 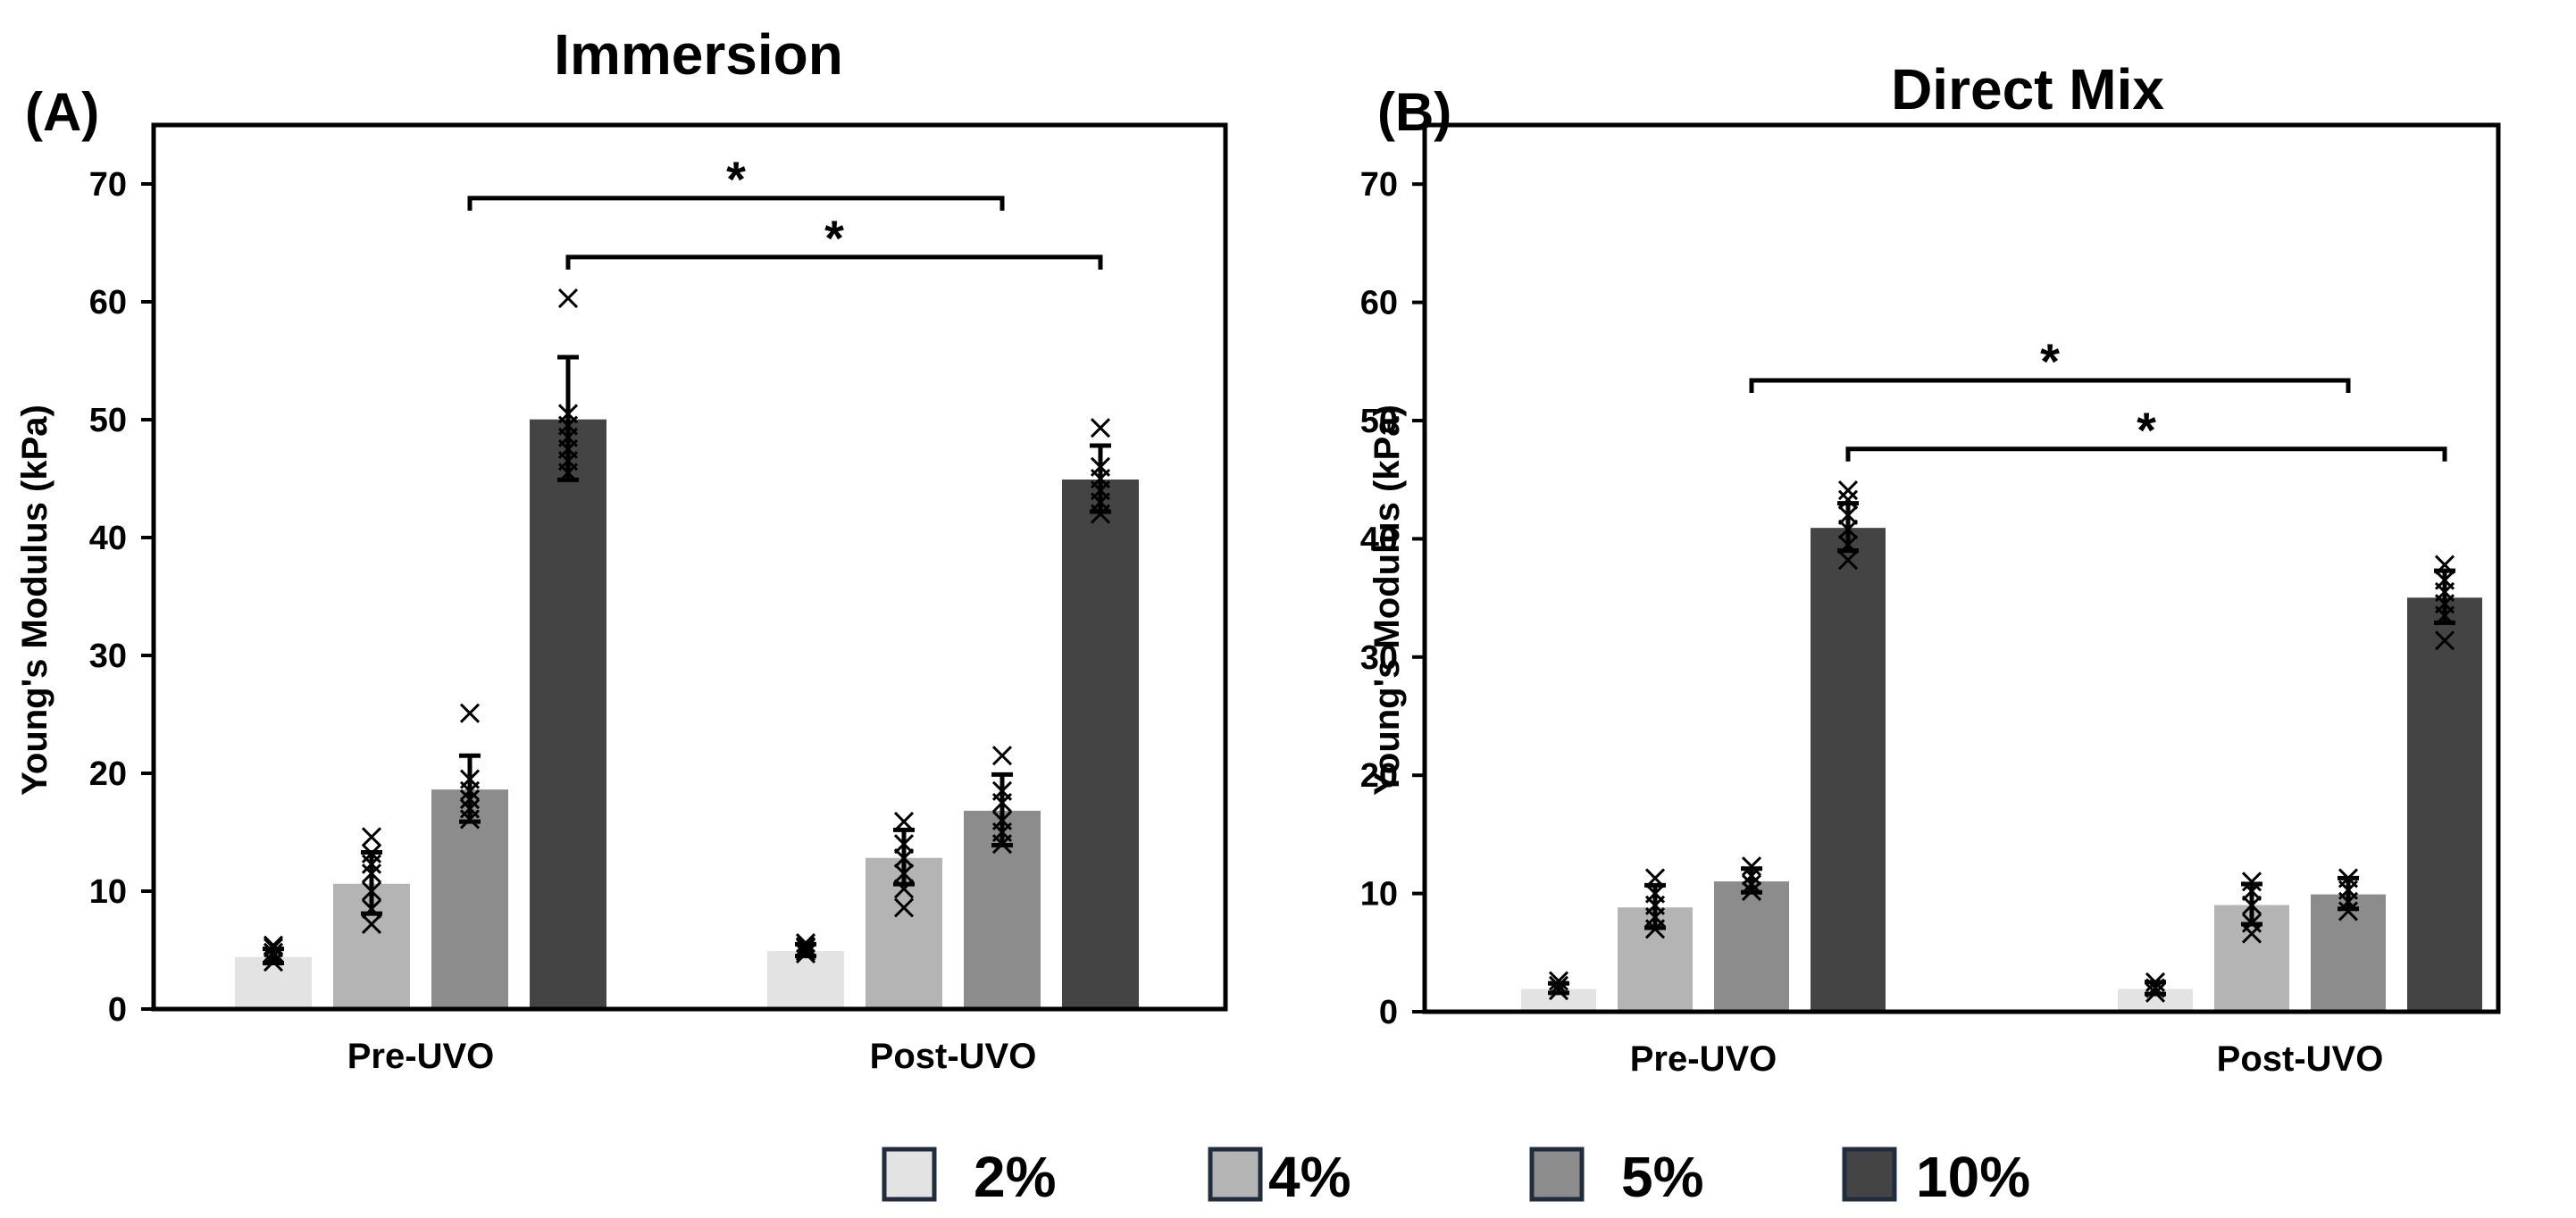 I want to click on panel-a-label: (A), so click(x=62, y=112).